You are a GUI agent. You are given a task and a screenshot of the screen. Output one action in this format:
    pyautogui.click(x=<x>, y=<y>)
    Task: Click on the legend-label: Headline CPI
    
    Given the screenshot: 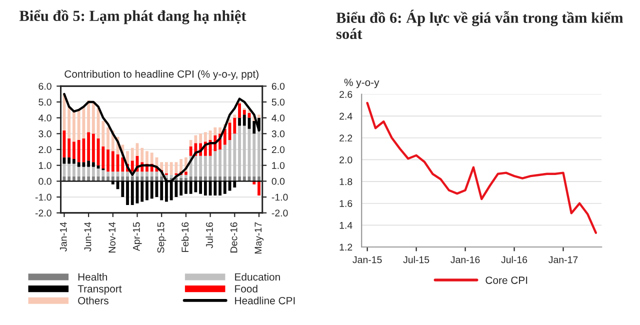 What is the action you would take?
    pyautogui.click(x=265, y=300)
    